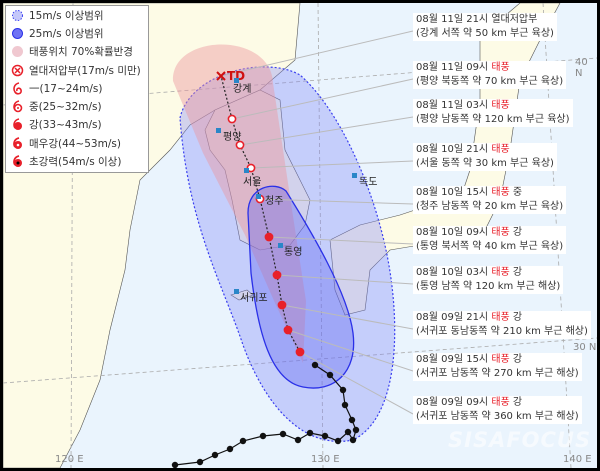 The image size is (600, 471). What do you see at coordinates (17, 88) in the screenshot?
I see `typhoon-weak-icon` at bounding box center [17, 88].